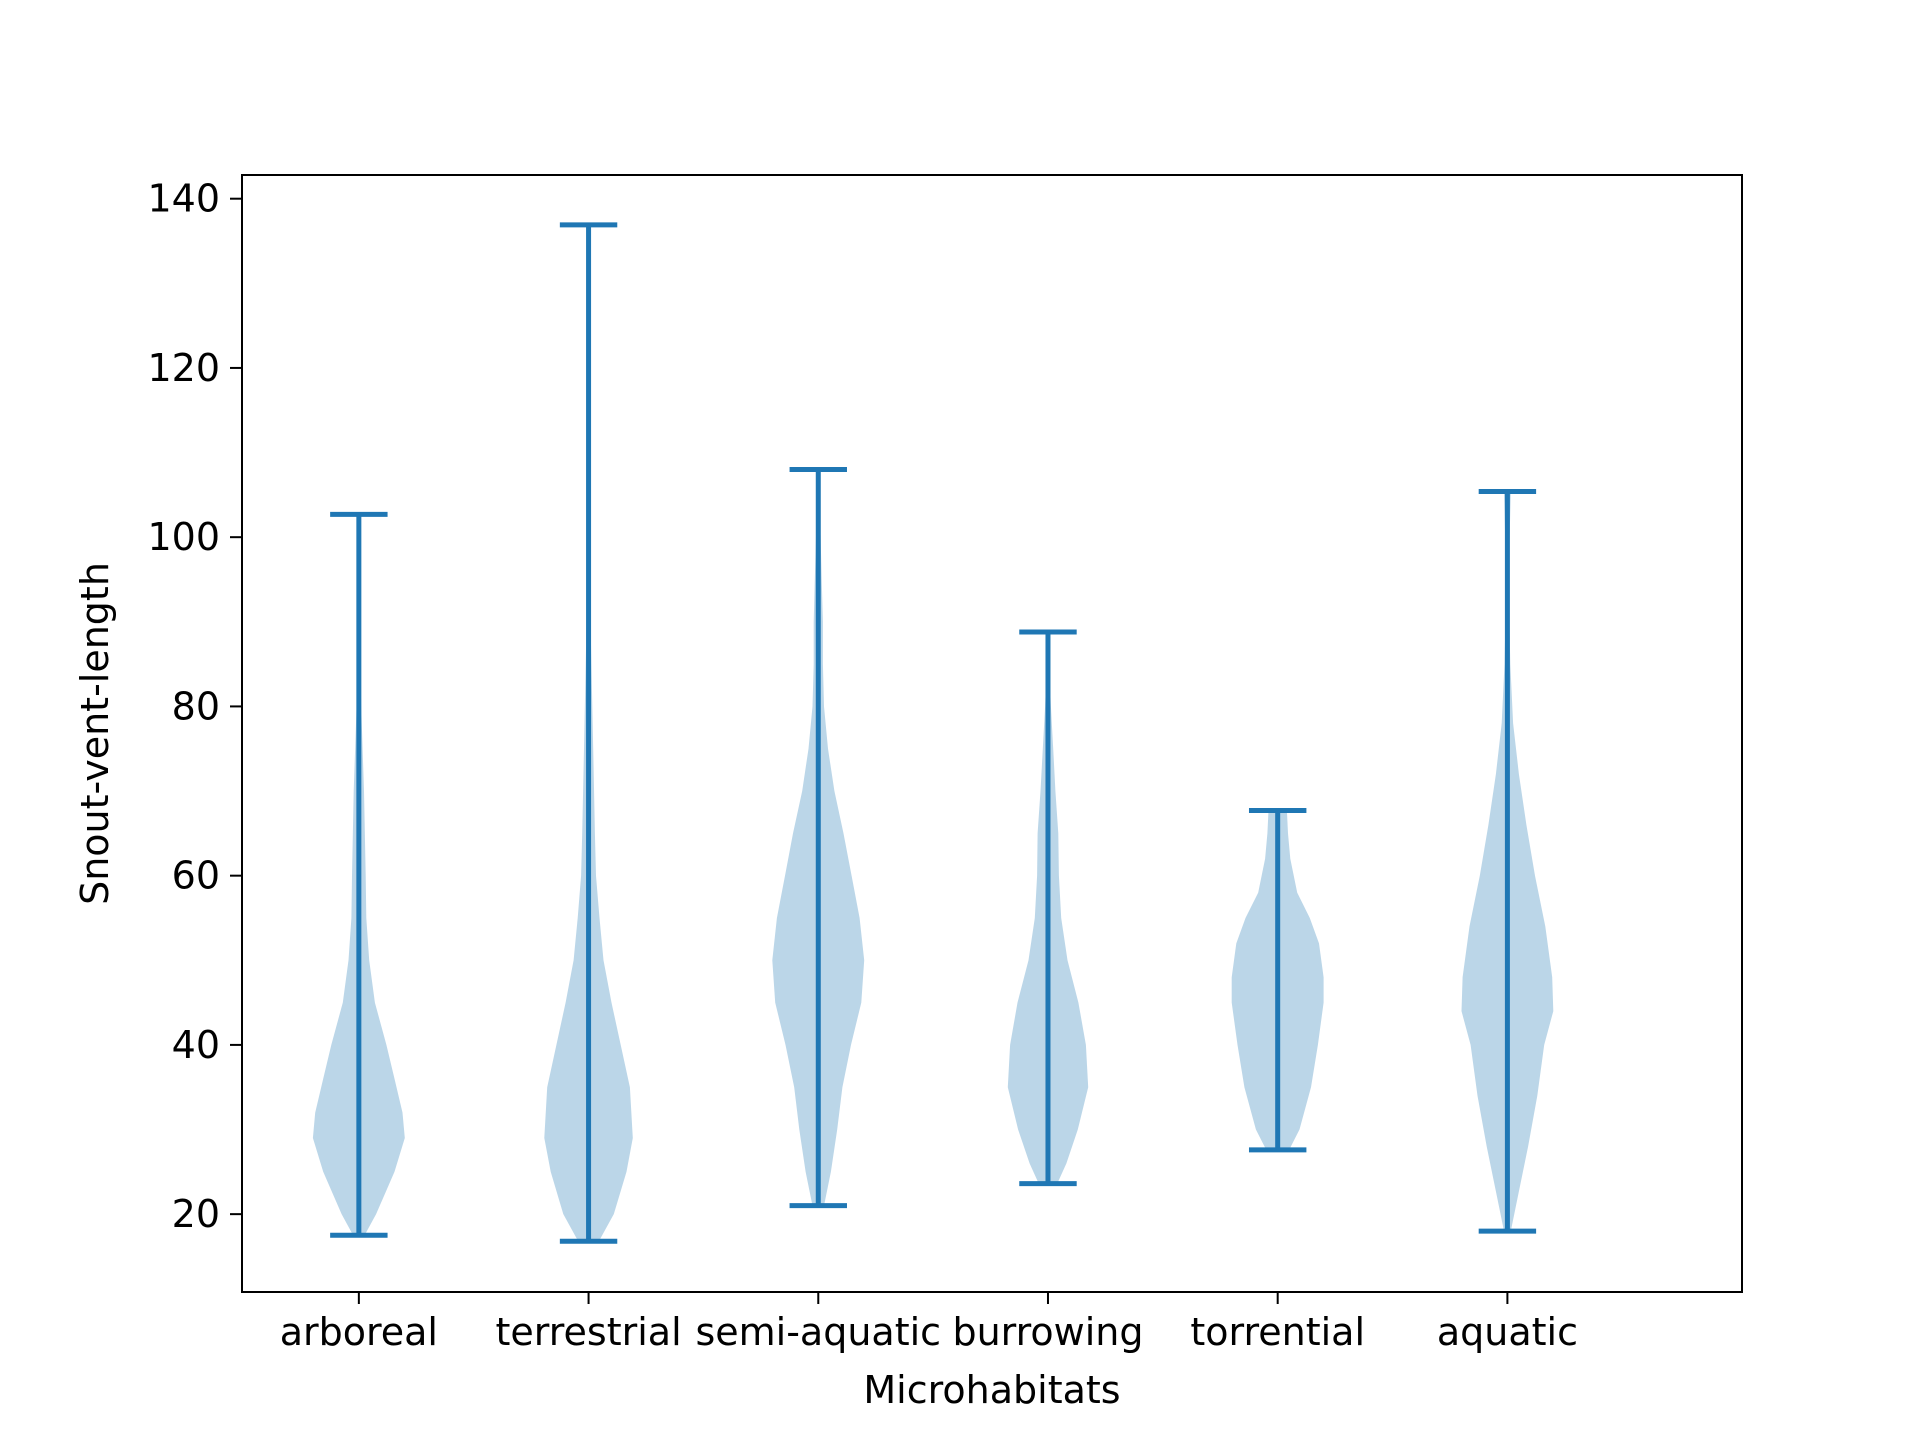 The width and height of the screenshot is (1920, 1440). What do you see at coordinates (1277, 1332) in the screenshot?
I see `x-tick-label-torrential: torrential` at bounding box center [1277, 1332].